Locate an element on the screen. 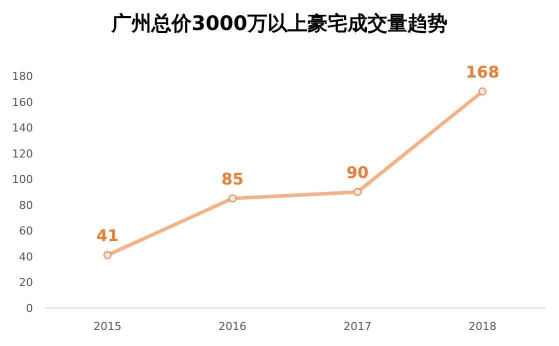  data-label: 85 is located at coordinates (232, 178).